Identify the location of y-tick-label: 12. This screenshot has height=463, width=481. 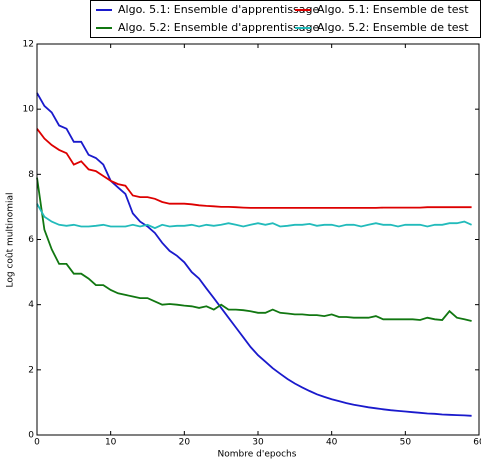
(28, 45).